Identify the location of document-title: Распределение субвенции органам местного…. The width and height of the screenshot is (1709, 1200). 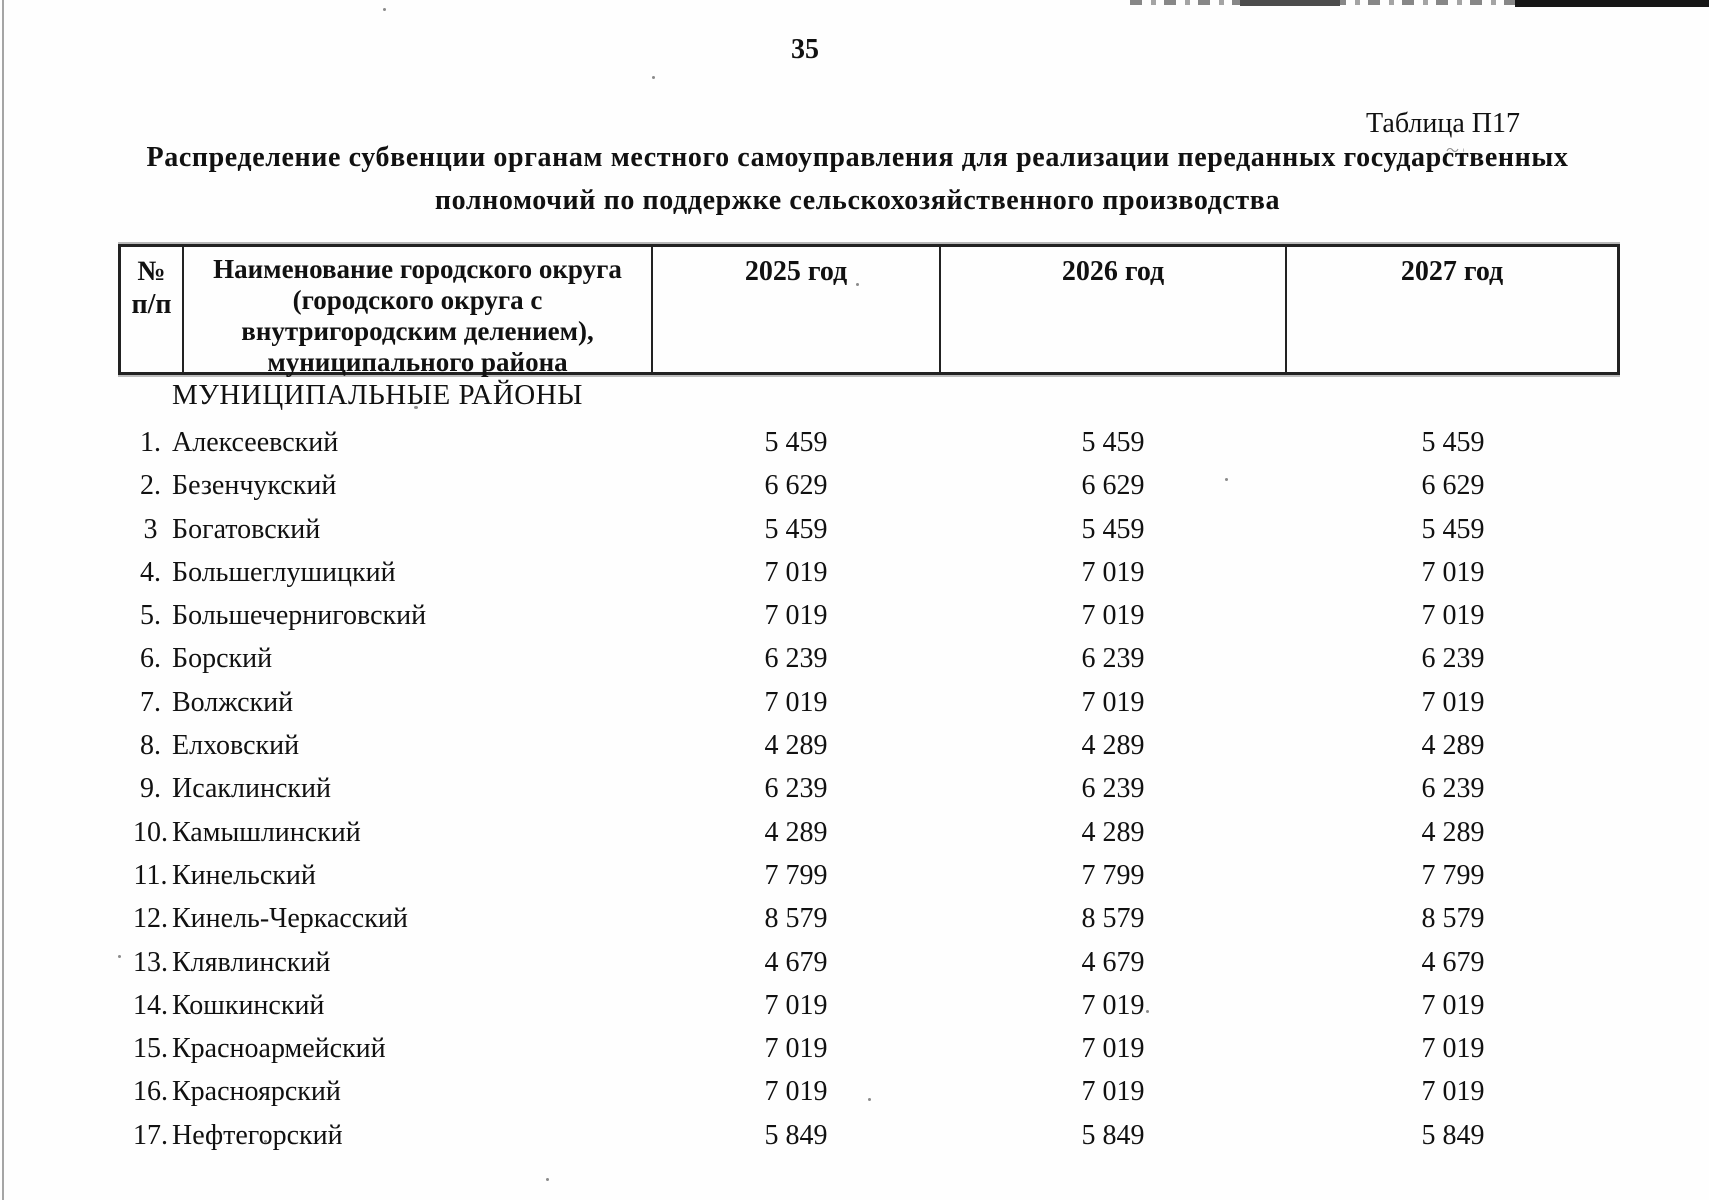
(854, 179).